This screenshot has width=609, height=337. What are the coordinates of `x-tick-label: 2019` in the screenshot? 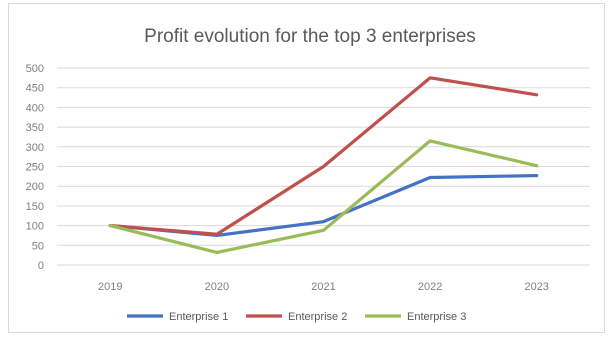 It's located at (110, 287).